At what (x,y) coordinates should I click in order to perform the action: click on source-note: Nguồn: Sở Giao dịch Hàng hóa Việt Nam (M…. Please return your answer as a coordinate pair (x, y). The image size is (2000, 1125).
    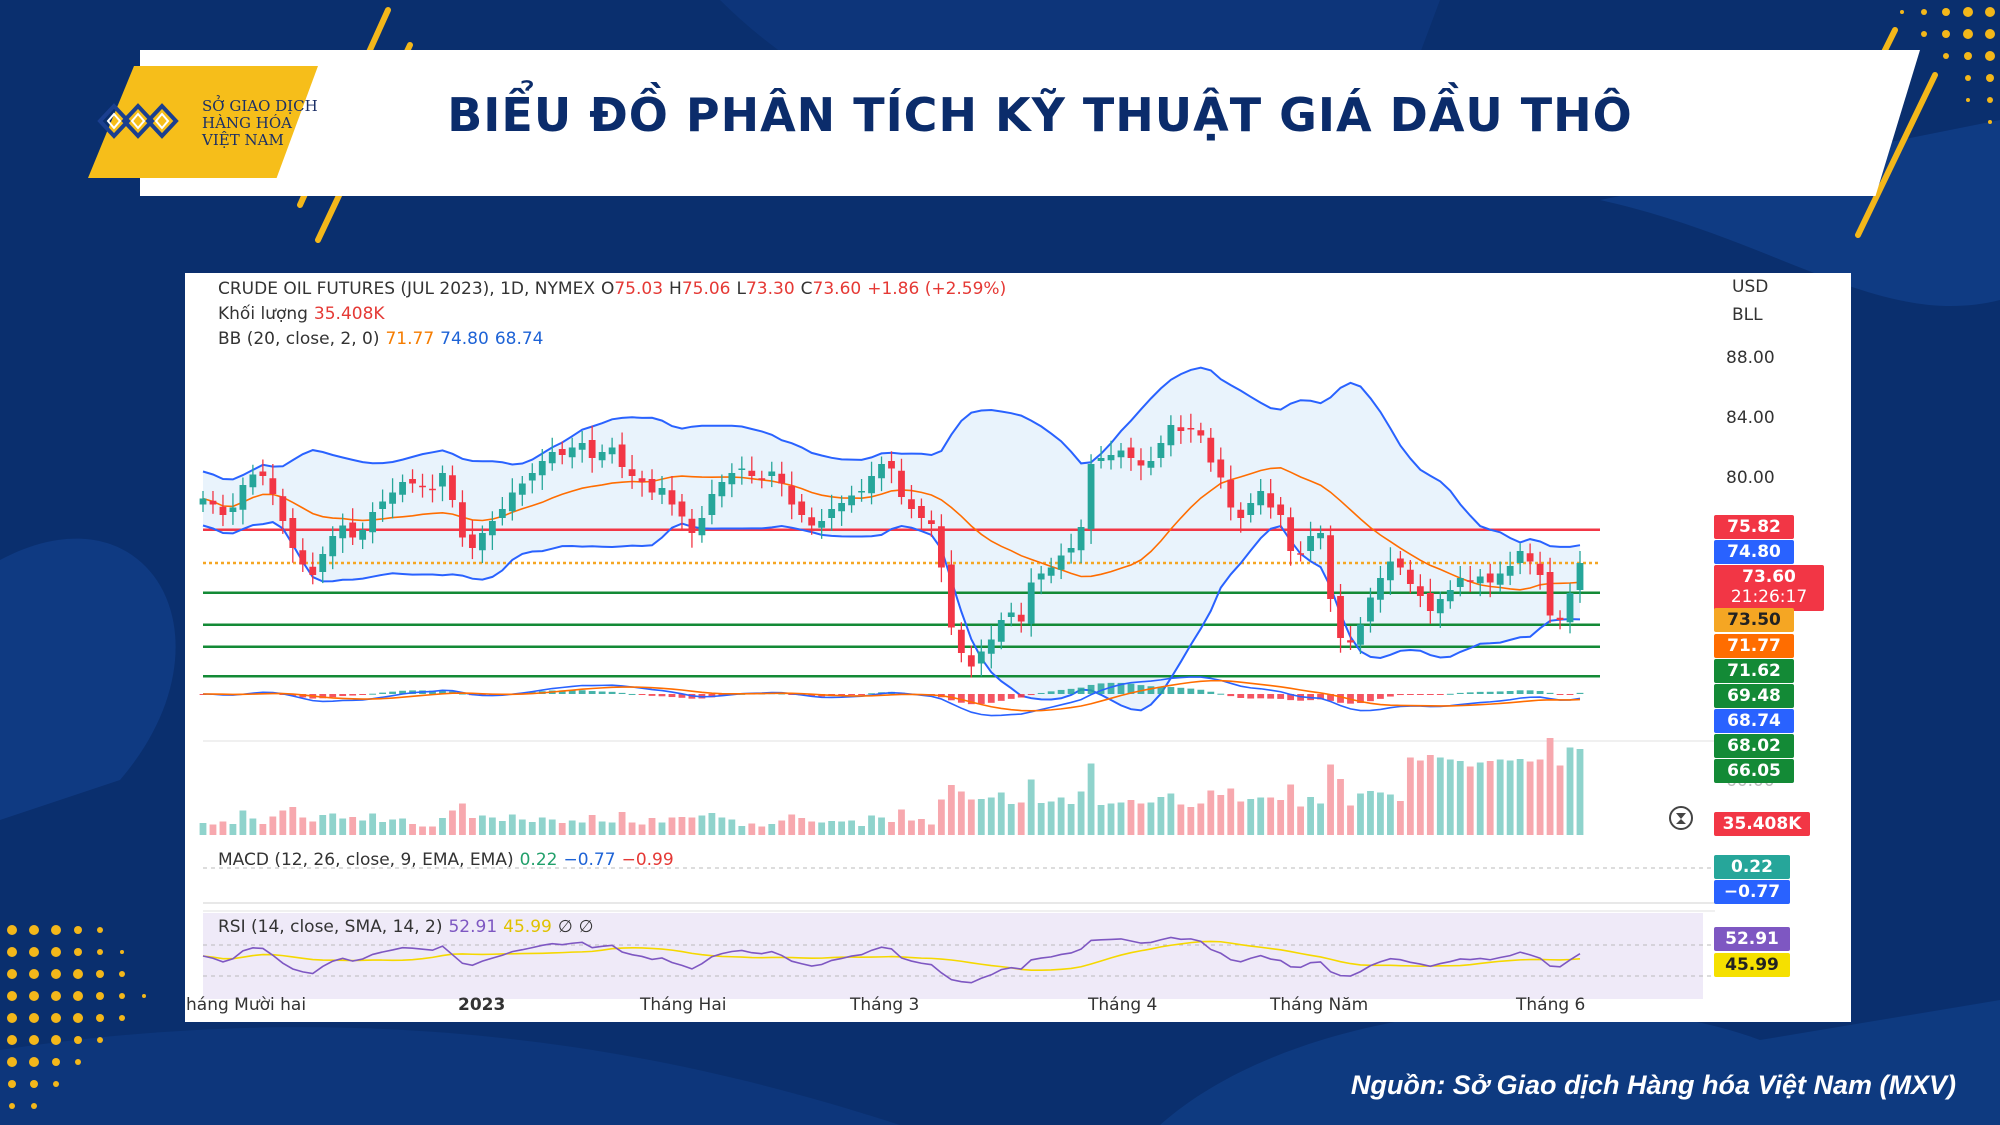
    Looking at the image, I should click on (1653, 1085).